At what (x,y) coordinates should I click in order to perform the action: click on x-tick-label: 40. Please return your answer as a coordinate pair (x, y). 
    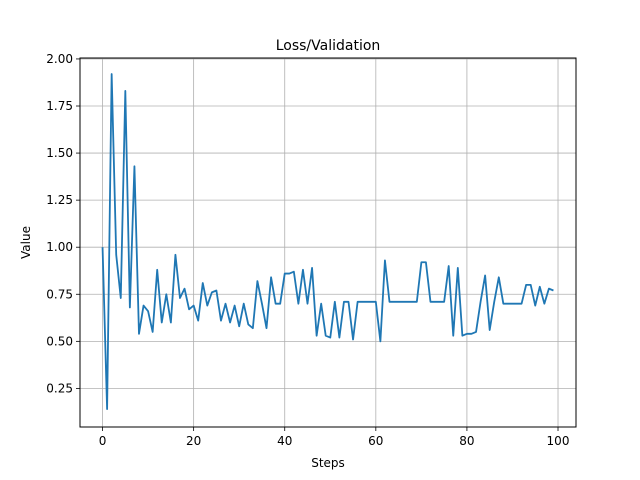
    Looking at the image, I should click on (284, 441).